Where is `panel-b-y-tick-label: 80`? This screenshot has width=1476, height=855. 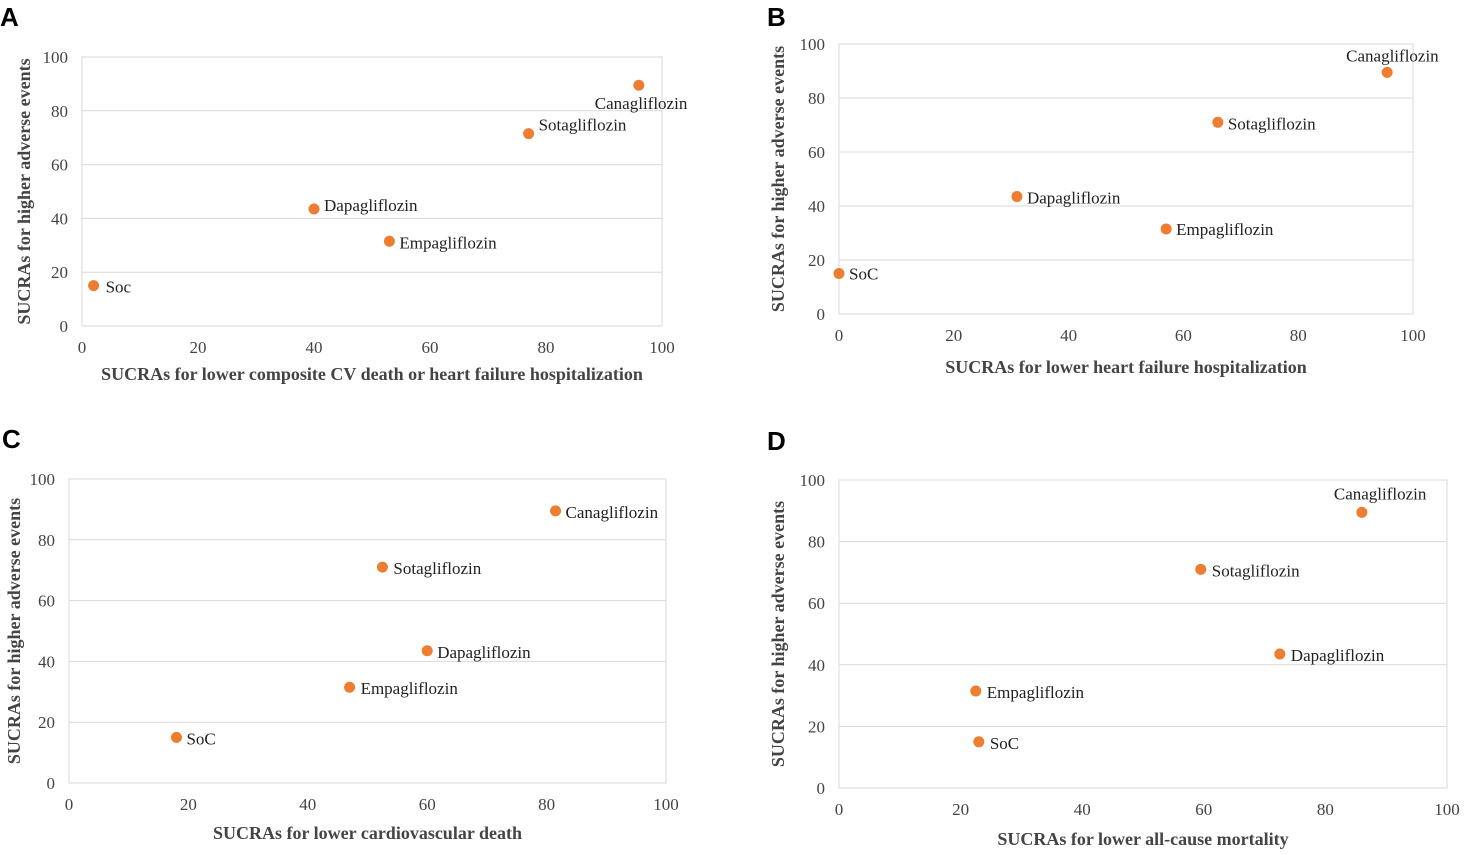 panel-b-y-tick-label: 80 is located at coordinates (816, 98).